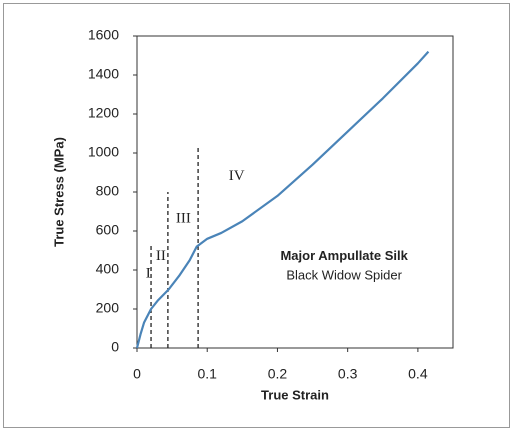 The height and width of the screenshot is (436, 514). I want to click on annotation: Major Ampullate Silk, so click(344, 255).